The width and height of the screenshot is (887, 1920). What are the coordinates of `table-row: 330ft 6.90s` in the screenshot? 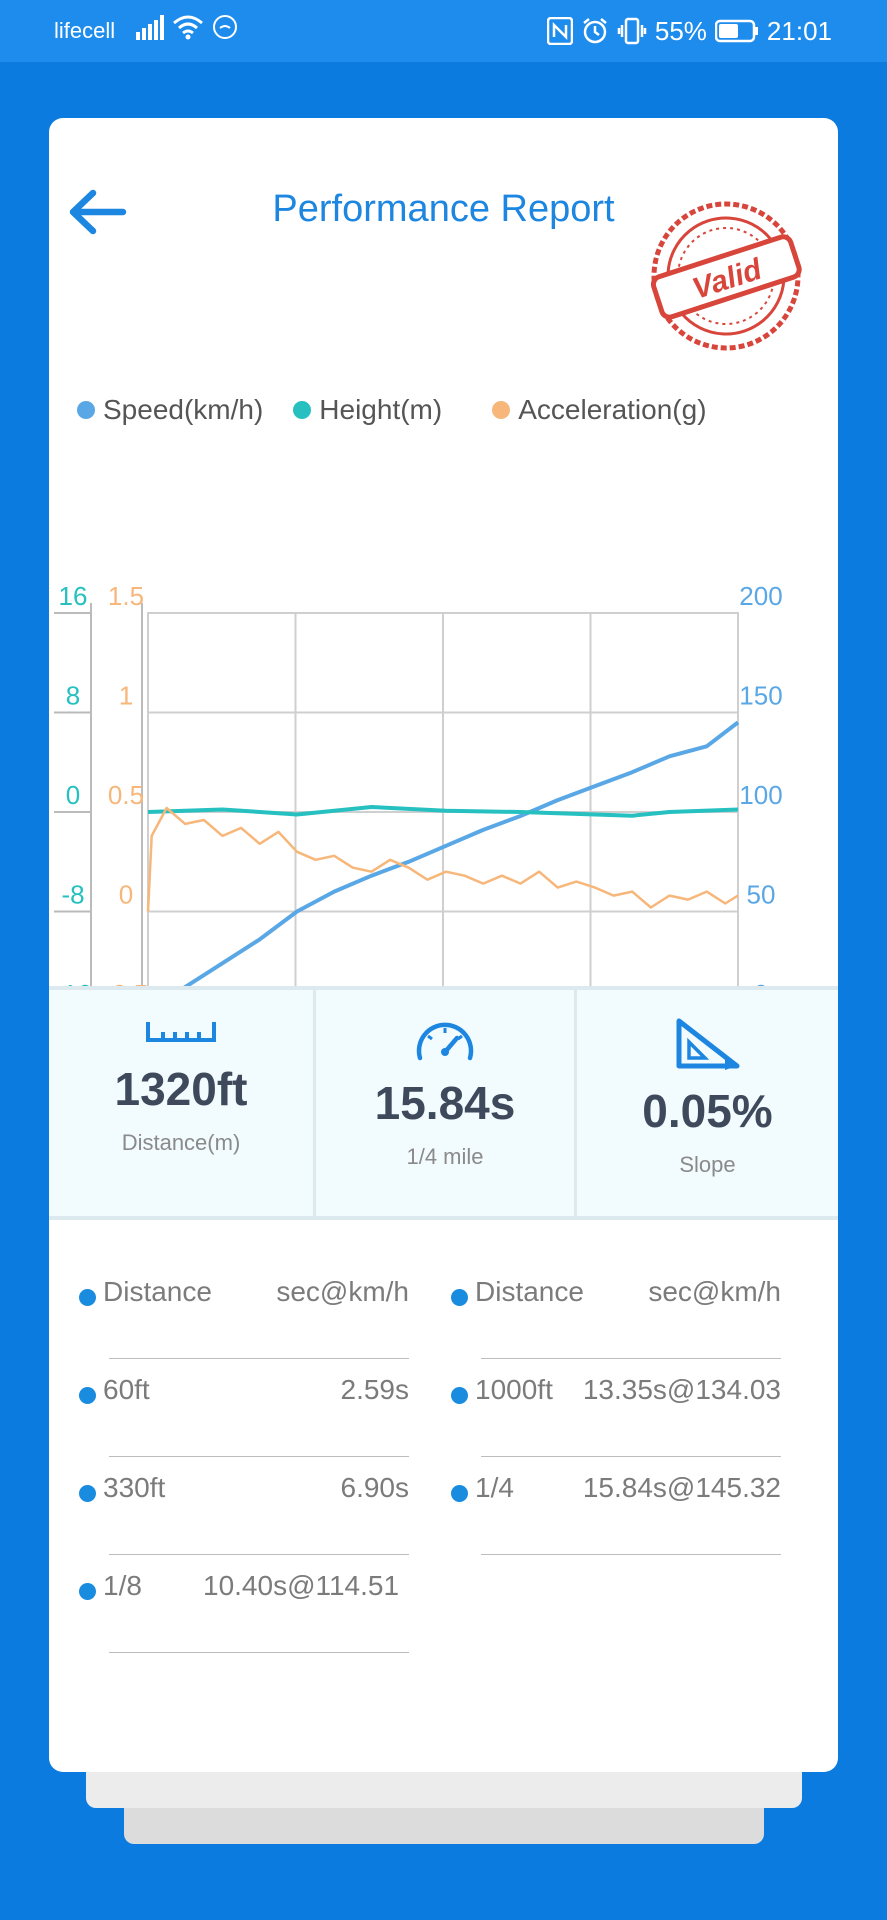 It's located at (235, 1504).